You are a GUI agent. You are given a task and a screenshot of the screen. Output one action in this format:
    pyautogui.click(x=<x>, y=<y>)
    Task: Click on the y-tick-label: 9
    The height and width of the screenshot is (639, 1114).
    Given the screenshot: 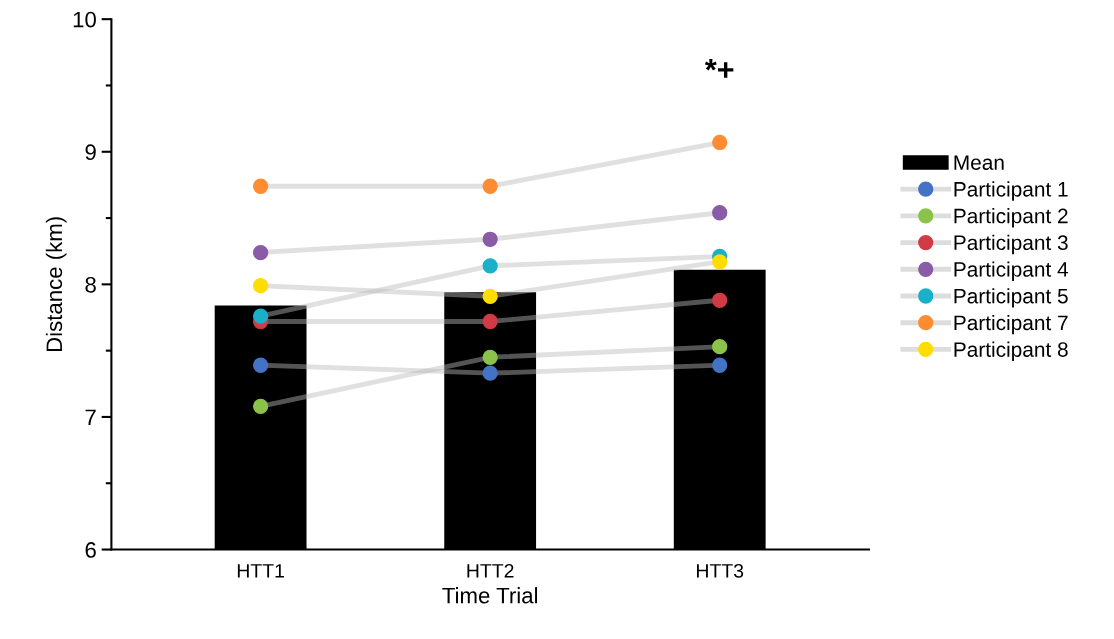 What is the action you would take?
    pyautogui.click(x=90, y=152)
    